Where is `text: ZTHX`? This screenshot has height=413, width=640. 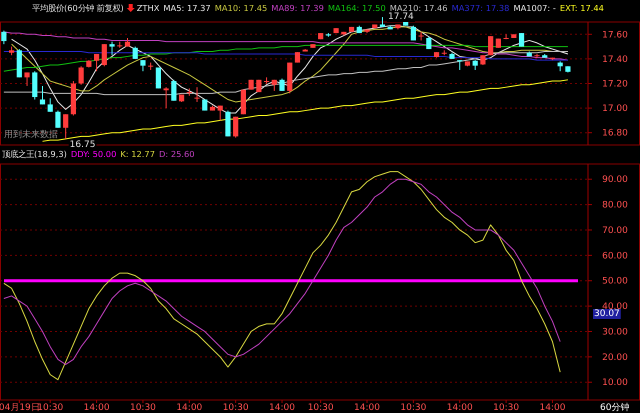
text: ZTHX is located at coordinates (148, 8).